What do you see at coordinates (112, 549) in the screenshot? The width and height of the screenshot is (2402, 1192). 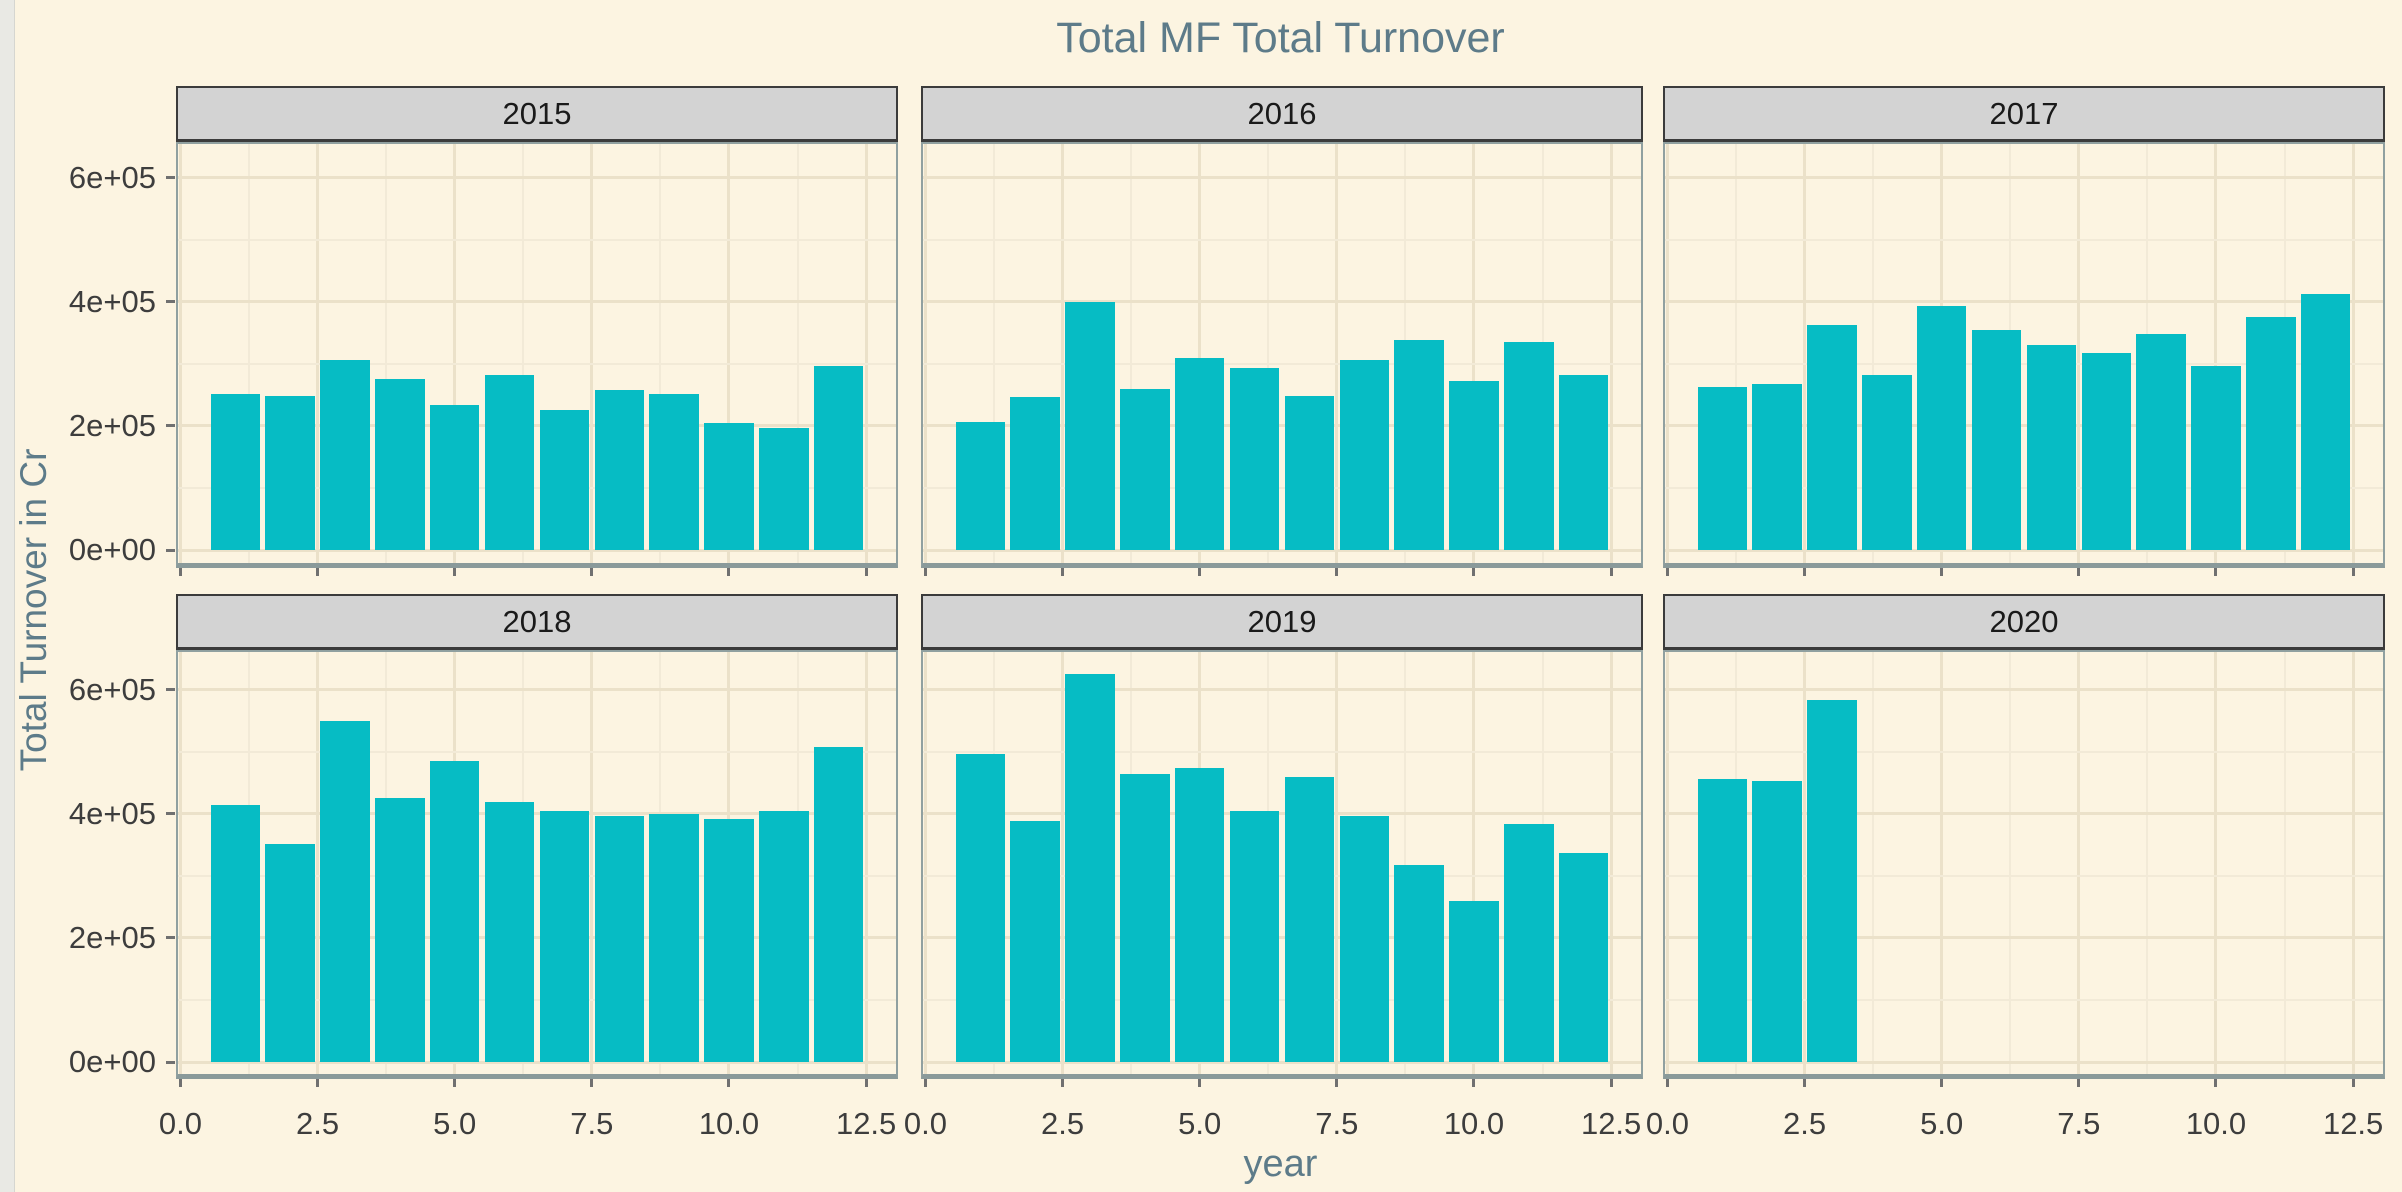 I see `y-tick-label: 0e+00` at bounding box center [112, 549].